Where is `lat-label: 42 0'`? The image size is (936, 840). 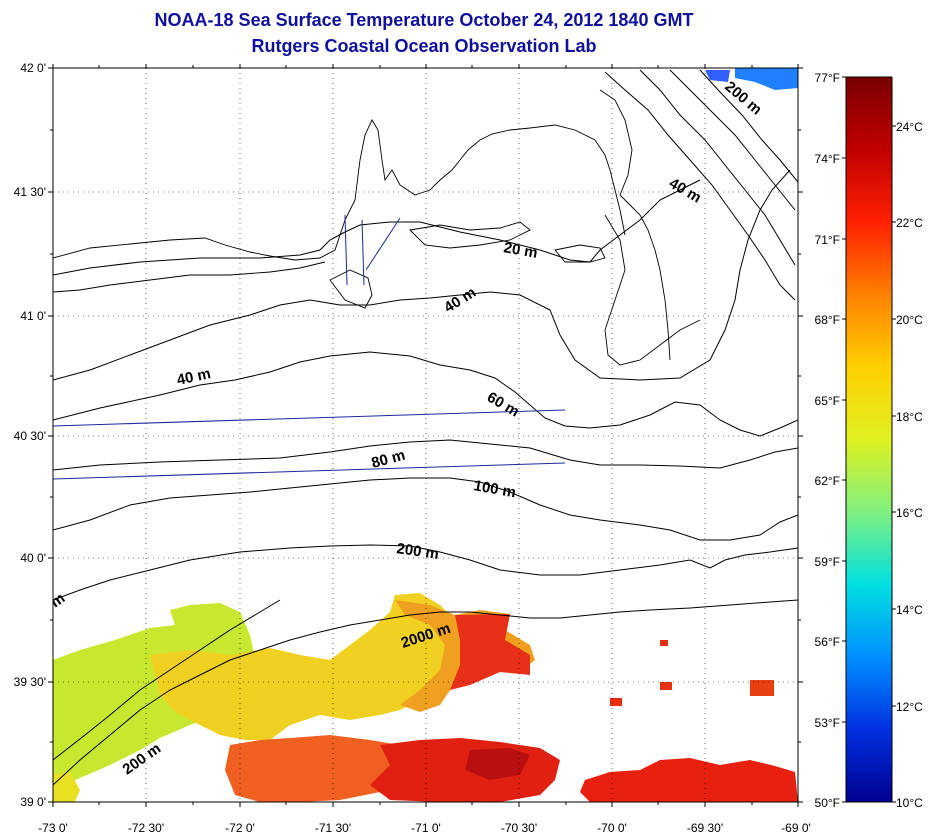 lat-label: 42 0' is located at coordinates (33, 68).